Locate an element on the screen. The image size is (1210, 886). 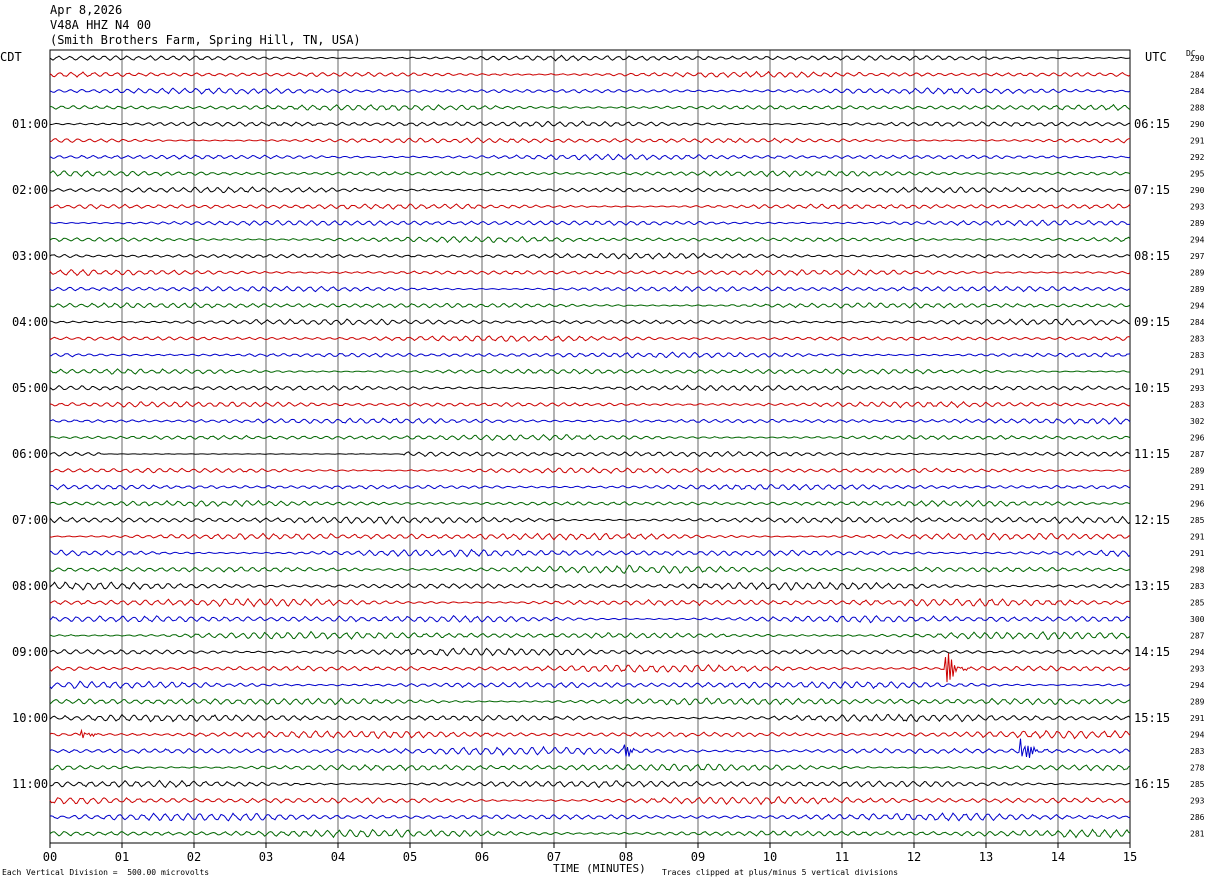
left-hour-label: 03:00 is located at coordinates (30, 256).